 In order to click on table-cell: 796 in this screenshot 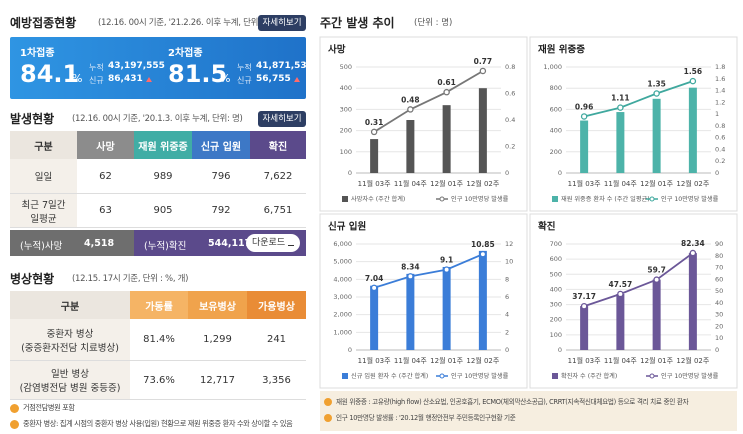, I will do `click(221, 176)`.